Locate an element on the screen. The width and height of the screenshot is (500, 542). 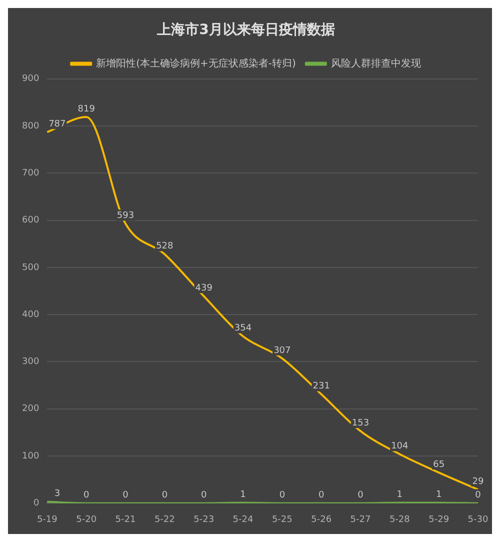
data-label: 787 is located at coordinates (57, 124).